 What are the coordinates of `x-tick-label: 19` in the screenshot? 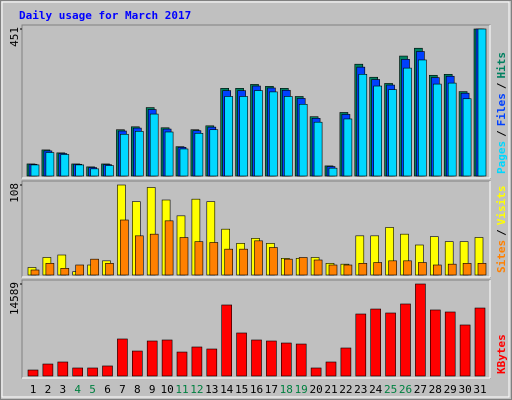 It's located at (301, 389).